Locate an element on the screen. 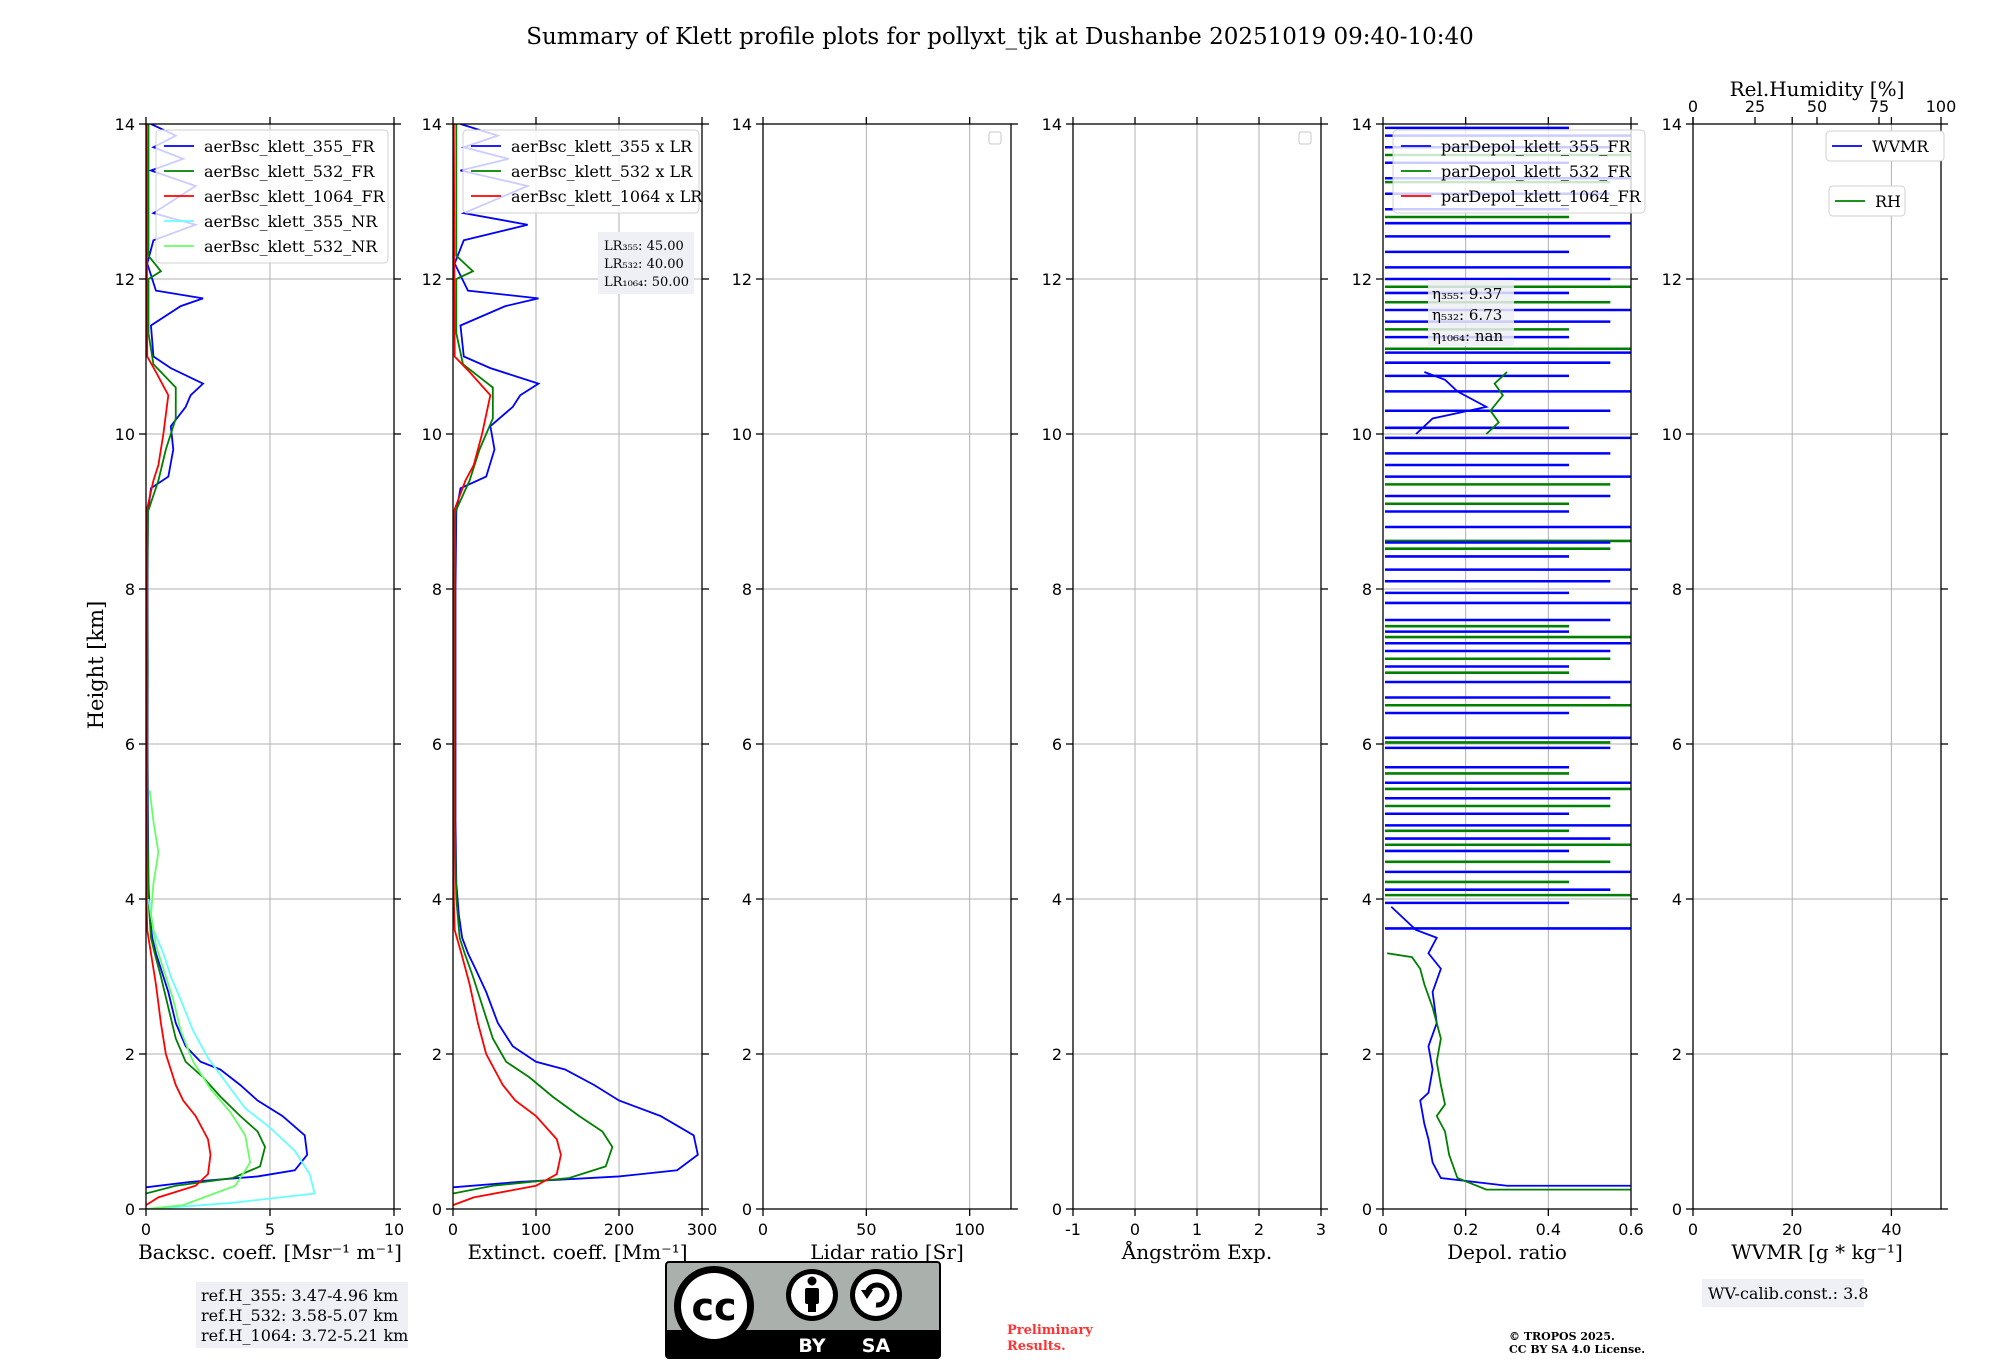 The width and height of the screenshot is (2000, 1360). legend-label: parDepol_klett_532_FR is located at coordinates (1536, 171).